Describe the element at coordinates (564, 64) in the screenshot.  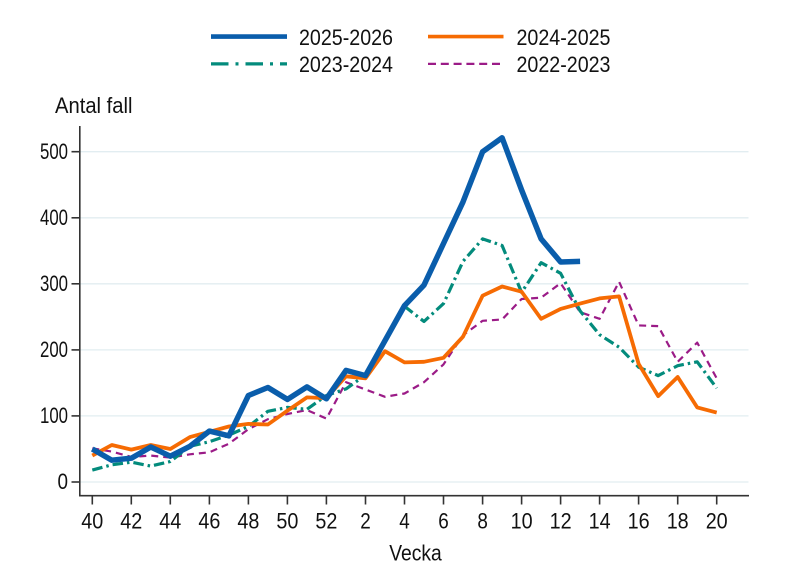
I see `svg-text: 2022-2023` at that location.